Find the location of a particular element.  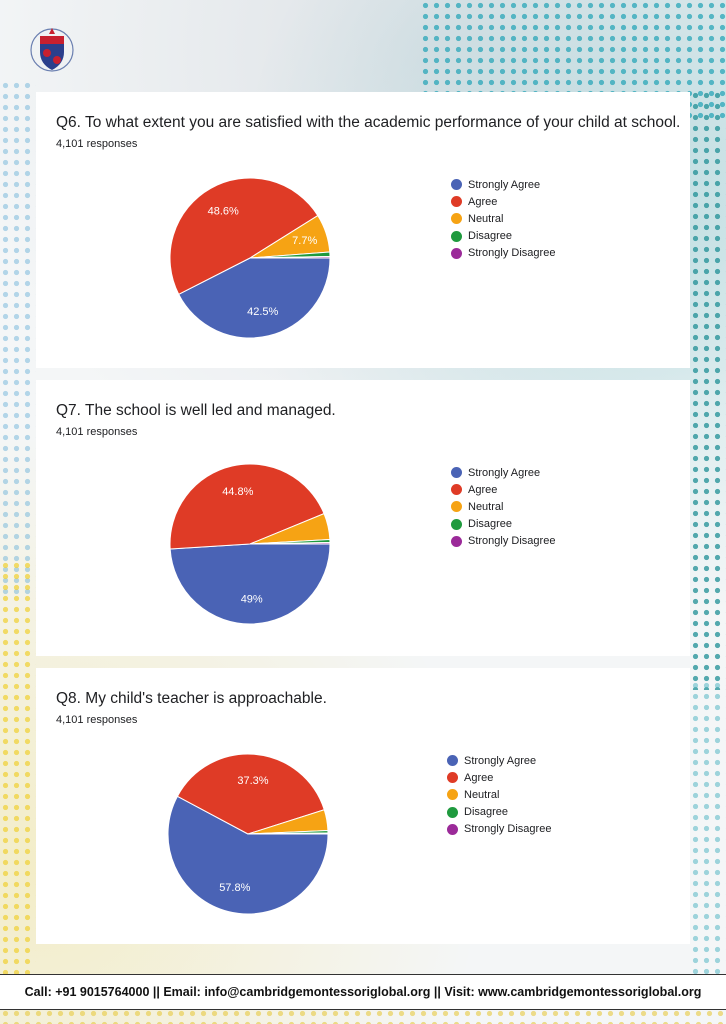

pie-chart: 57.8% 37.3% is located at coordinates (248, 834).